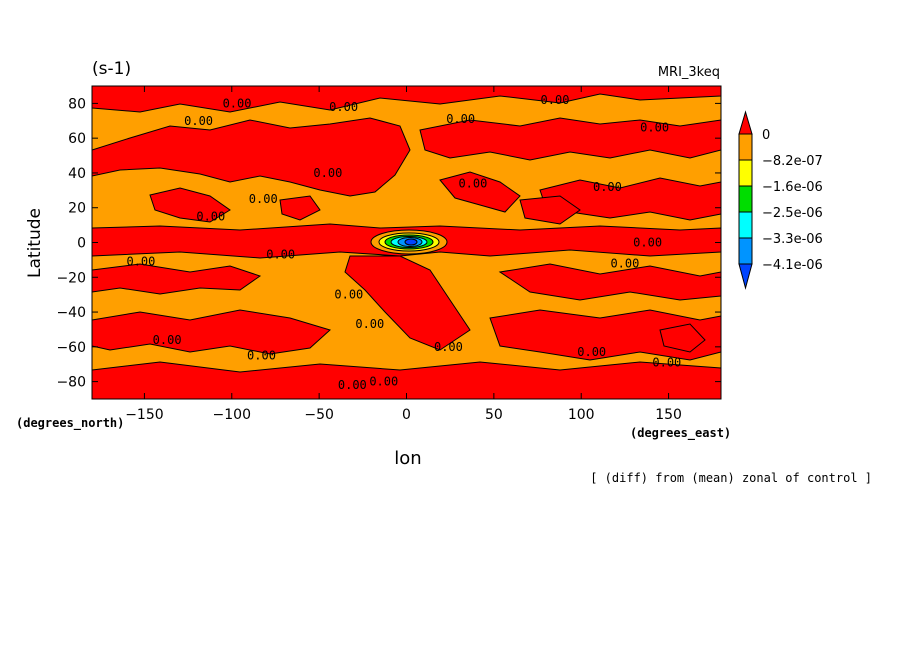 Image resolution: width=904 pixels, height=654 pixels. Describe the element at coordinates (745, 276) in the screenshot. I see `colorbar-bottom-arrow` at that location.